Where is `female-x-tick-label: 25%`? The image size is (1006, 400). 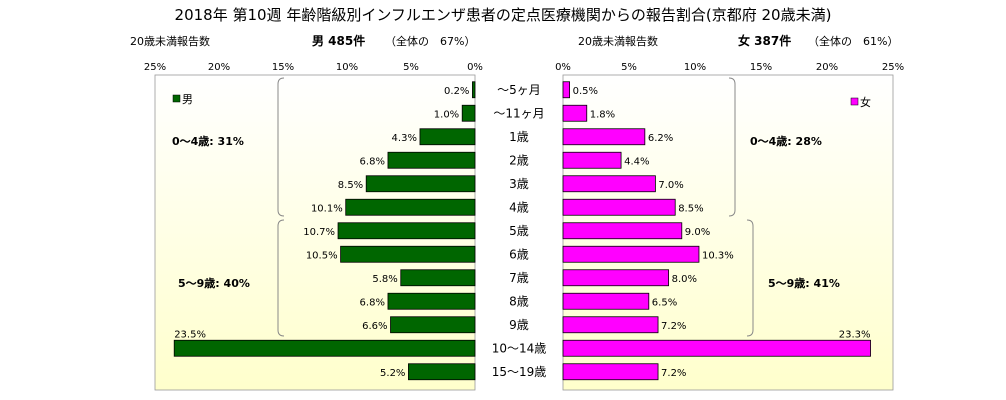
female-x-tick-label: 25% is located at coordinates (893, 67).